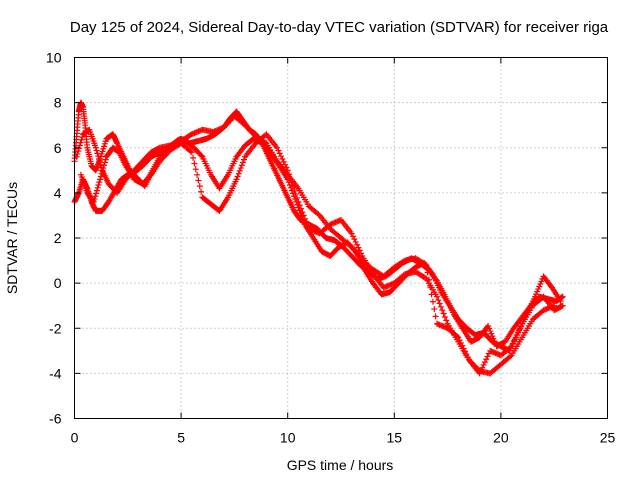 Image resolution: width=640 pixels, height=480 pixels. I want to click on y-tick-label: 0, so click(58, 283).